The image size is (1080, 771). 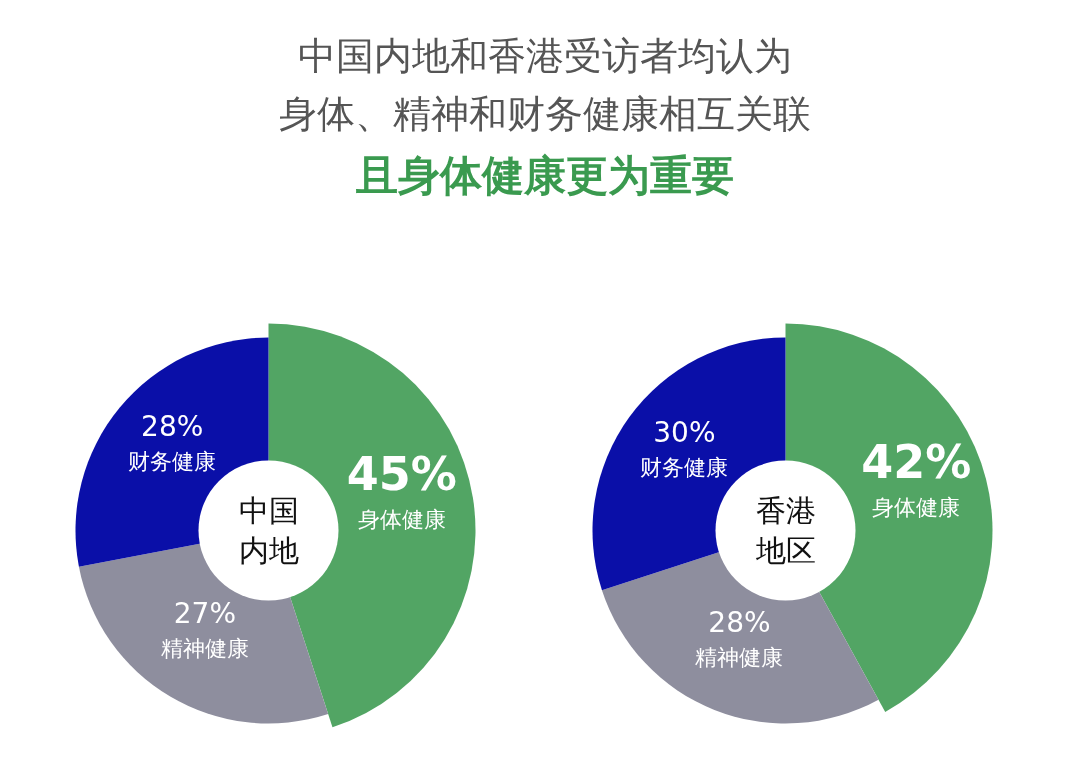 What do you see at coordinates (545, 114) in the screenshot?
I see `chart-subtitle: 身体、精神和财务健康相互关联` at bounding box center [545, 114].